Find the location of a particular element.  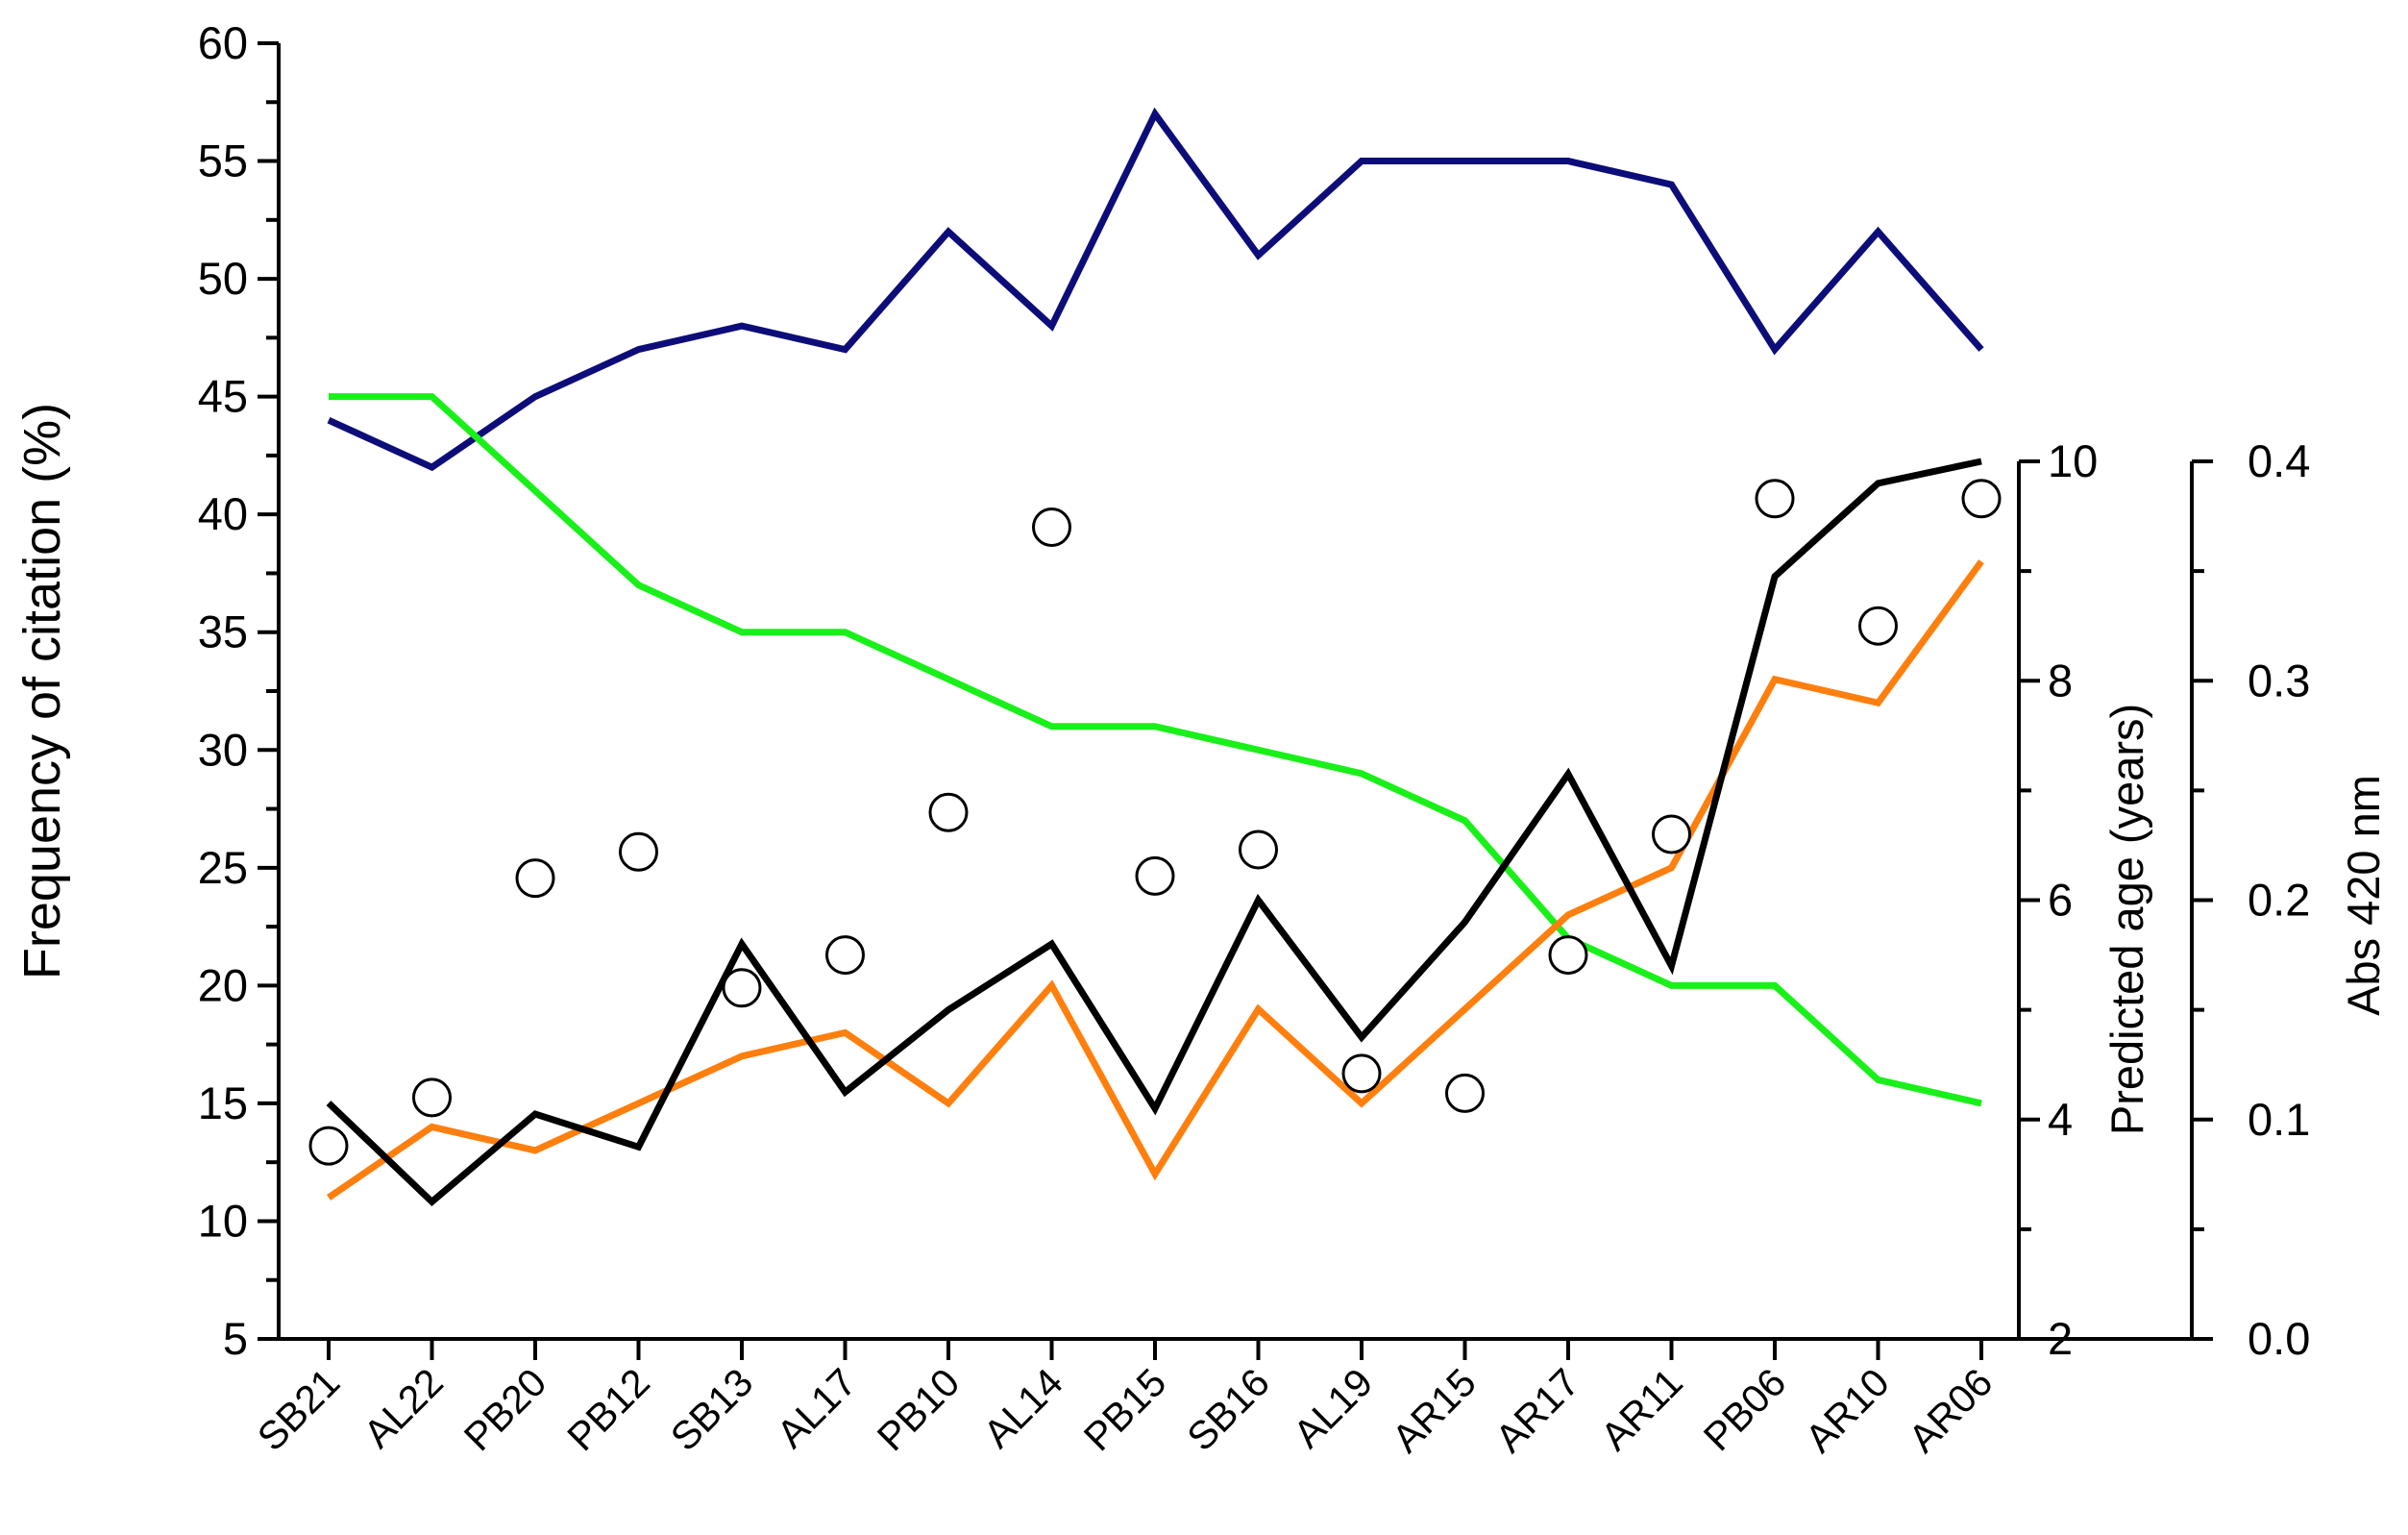

y-left-tick-label: 5 is located at coordinates (235, 1339).